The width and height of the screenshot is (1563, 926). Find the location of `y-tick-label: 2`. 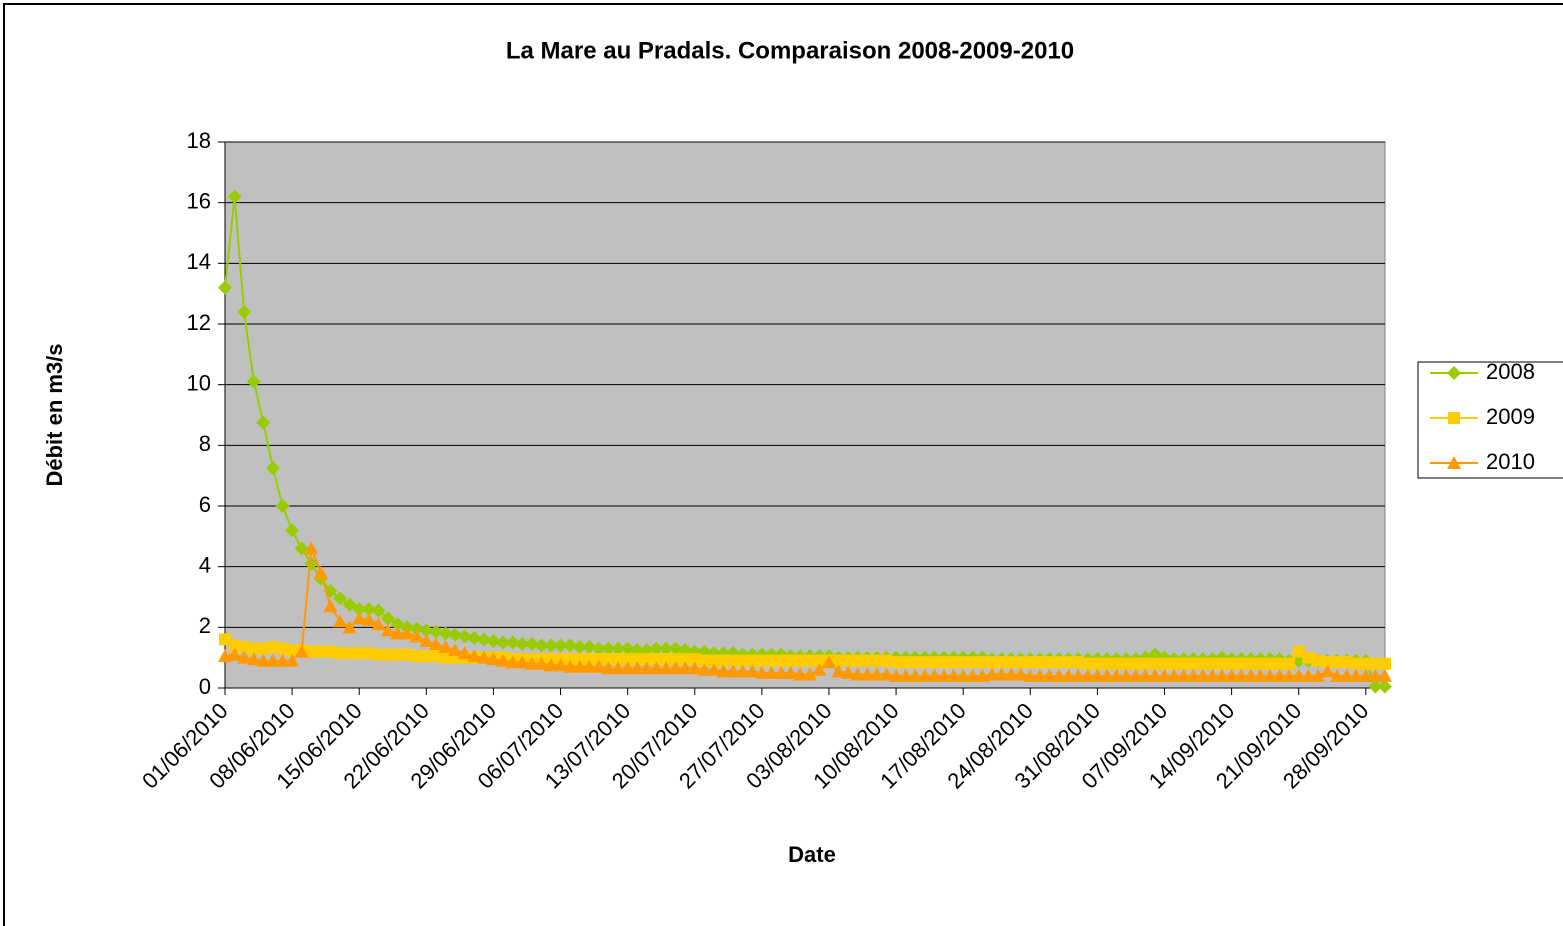

y-tick-label: 2 is located at coordinates (205, 625).